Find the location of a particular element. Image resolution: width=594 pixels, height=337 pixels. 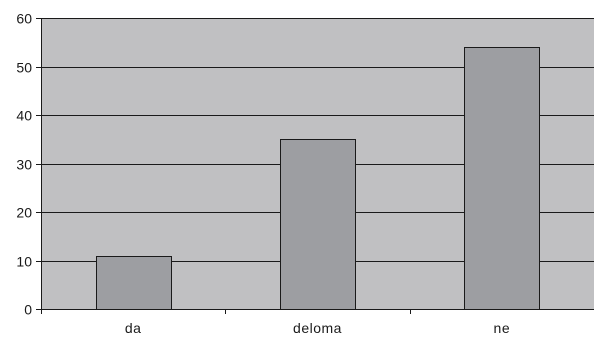

y-tick-label: 50 is located at coordinates (24, 68).